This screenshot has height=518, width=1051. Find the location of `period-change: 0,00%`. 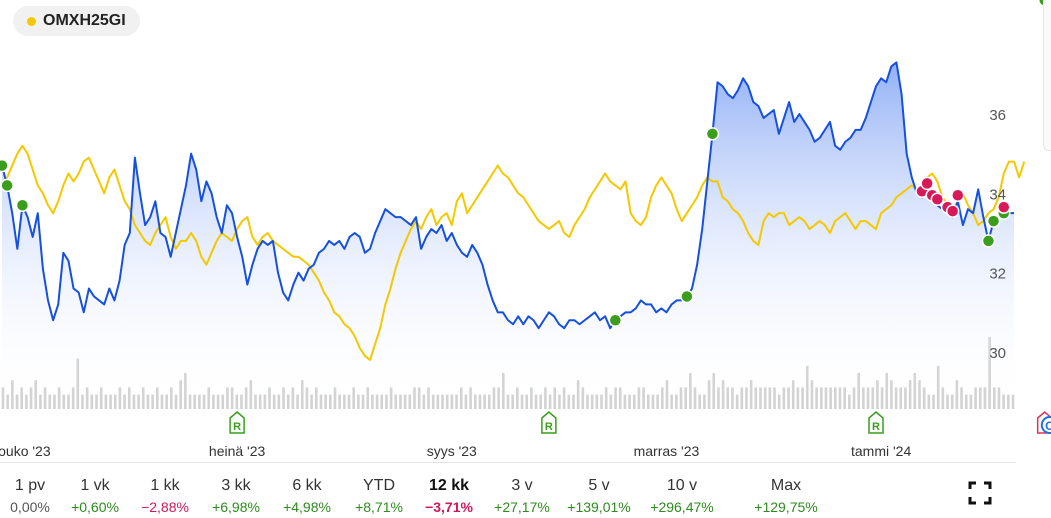

period-change: 0,00% is located at coordinates (30, 507).